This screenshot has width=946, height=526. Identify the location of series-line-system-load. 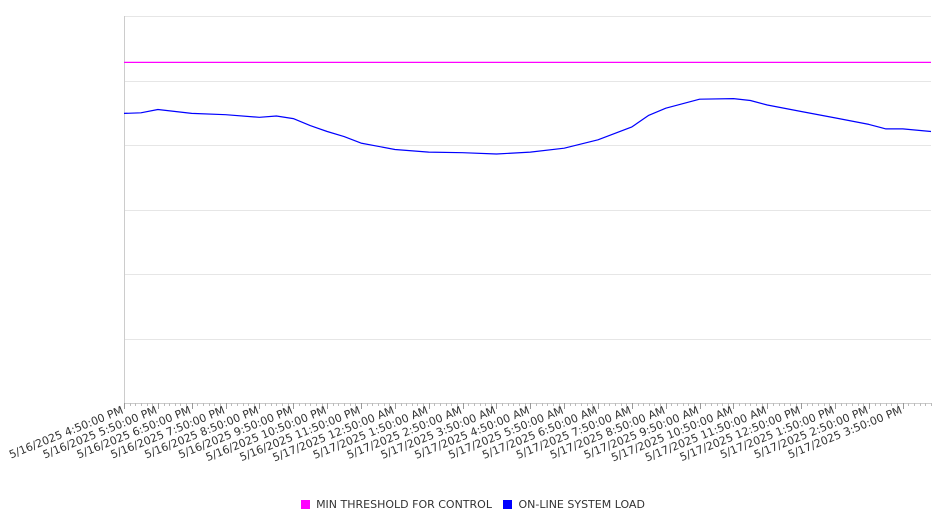
(527, 126).